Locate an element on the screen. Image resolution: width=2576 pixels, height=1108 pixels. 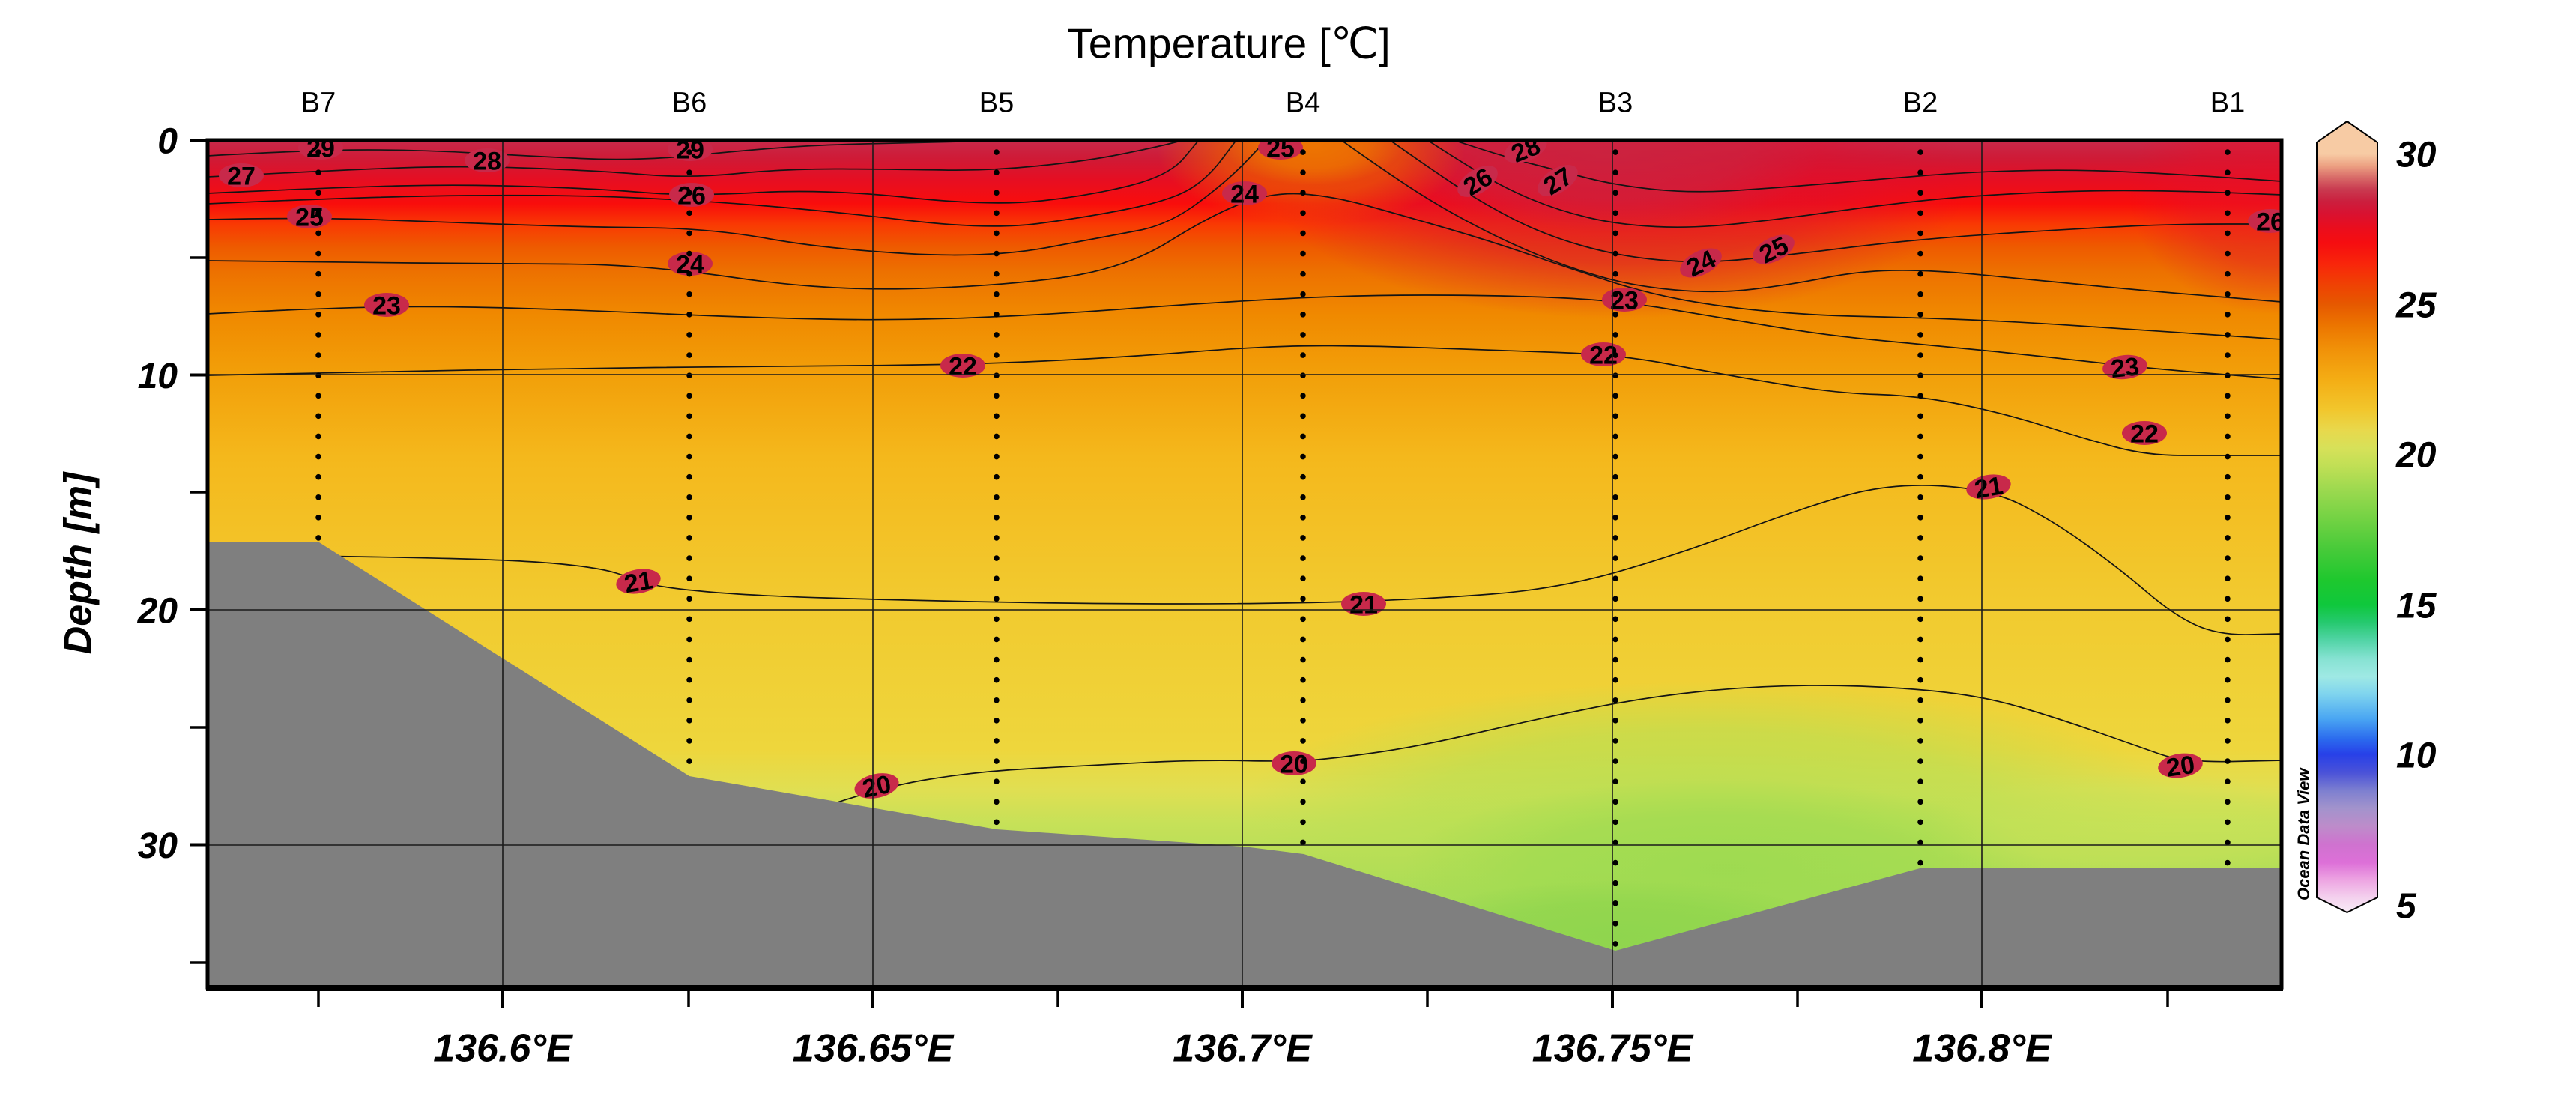
odv-credit-text: Ocean Data View is located at coordinates (2303, 833).